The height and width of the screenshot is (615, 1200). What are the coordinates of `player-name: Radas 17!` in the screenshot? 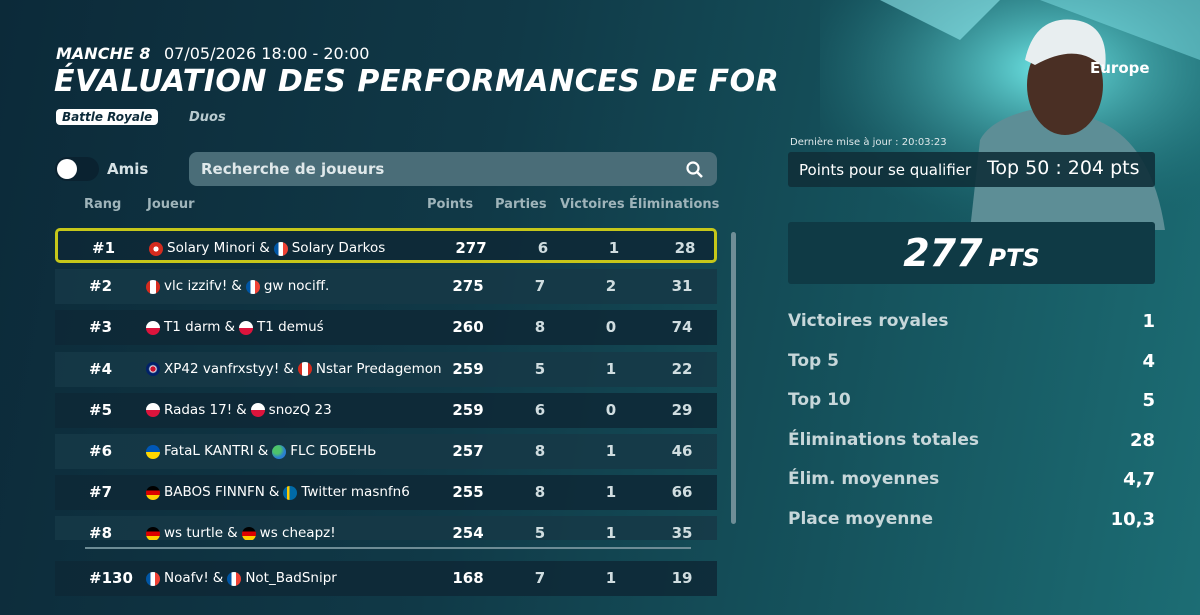 It's located at (198, 409).